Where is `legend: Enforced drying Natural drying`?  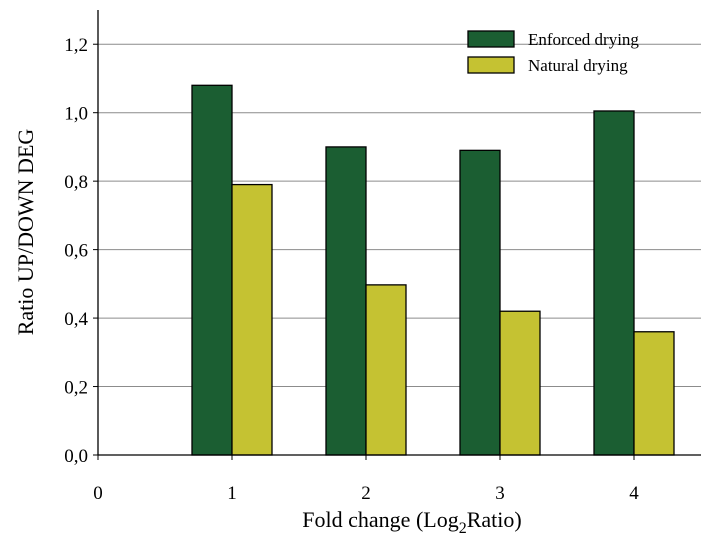 legend: Enforced drying Natural drying is located at coordinates (553, 52).